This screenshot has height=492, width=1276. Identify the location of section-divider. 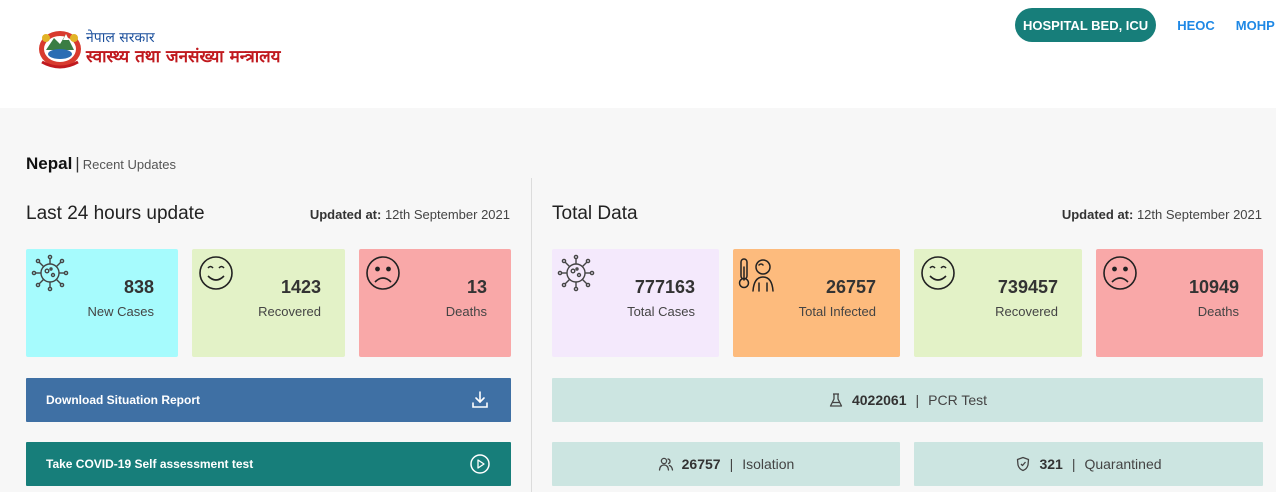
(531, 335).